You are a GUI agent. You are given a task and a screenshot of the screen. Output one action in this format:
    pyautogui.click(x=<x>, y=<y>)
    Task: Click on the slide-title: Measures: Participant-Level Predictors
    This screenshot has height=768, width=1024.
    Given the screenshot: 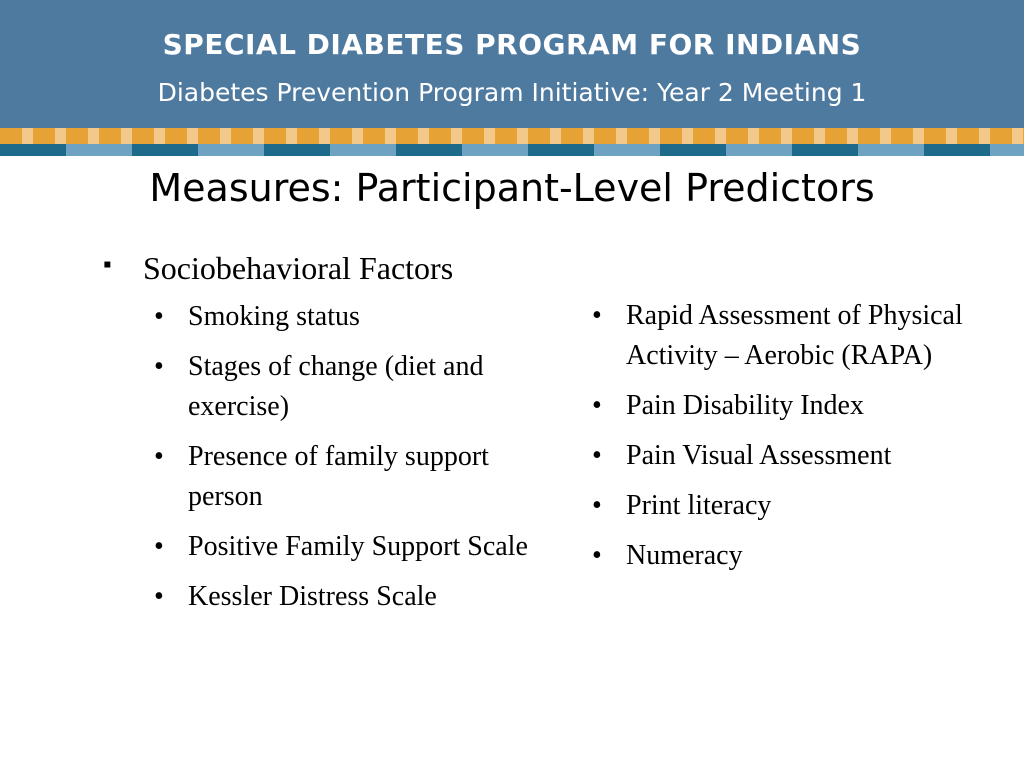 What is the action you would take?
    pyautogui.click(x=512, y=188)
    